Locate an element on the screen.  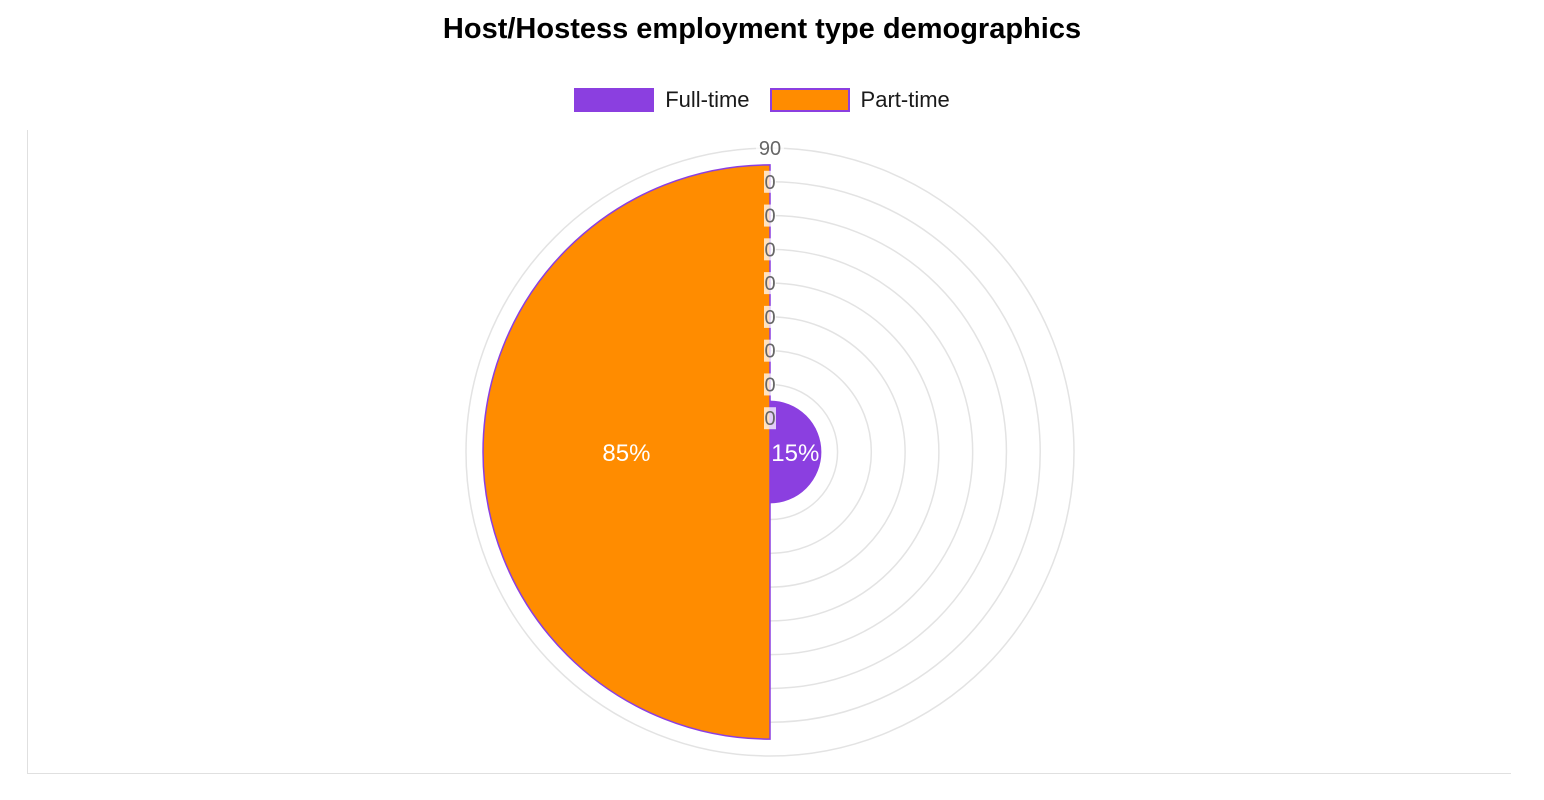
tick-label-60: 0 is located at coordinates (769, 250).